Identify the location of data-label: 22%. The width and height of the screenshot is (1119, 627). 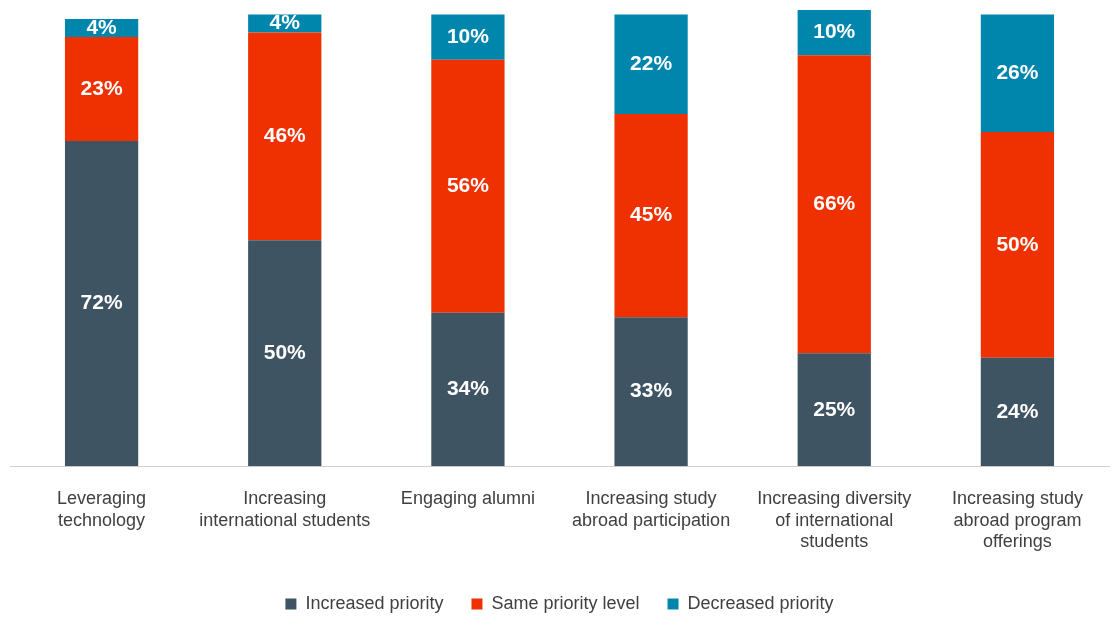
(651, 62).